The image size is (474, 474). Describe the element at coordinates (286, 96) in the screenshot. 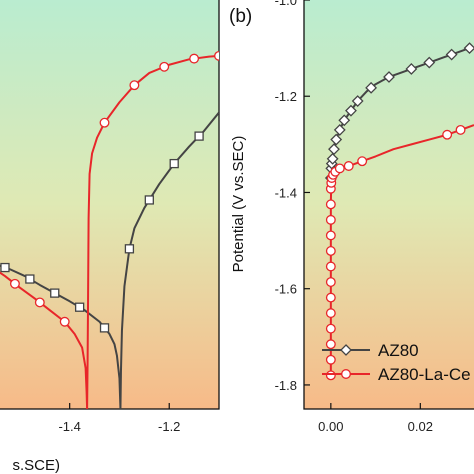

I see `panel-b-y-tick-label-3: -1.2` at that location.